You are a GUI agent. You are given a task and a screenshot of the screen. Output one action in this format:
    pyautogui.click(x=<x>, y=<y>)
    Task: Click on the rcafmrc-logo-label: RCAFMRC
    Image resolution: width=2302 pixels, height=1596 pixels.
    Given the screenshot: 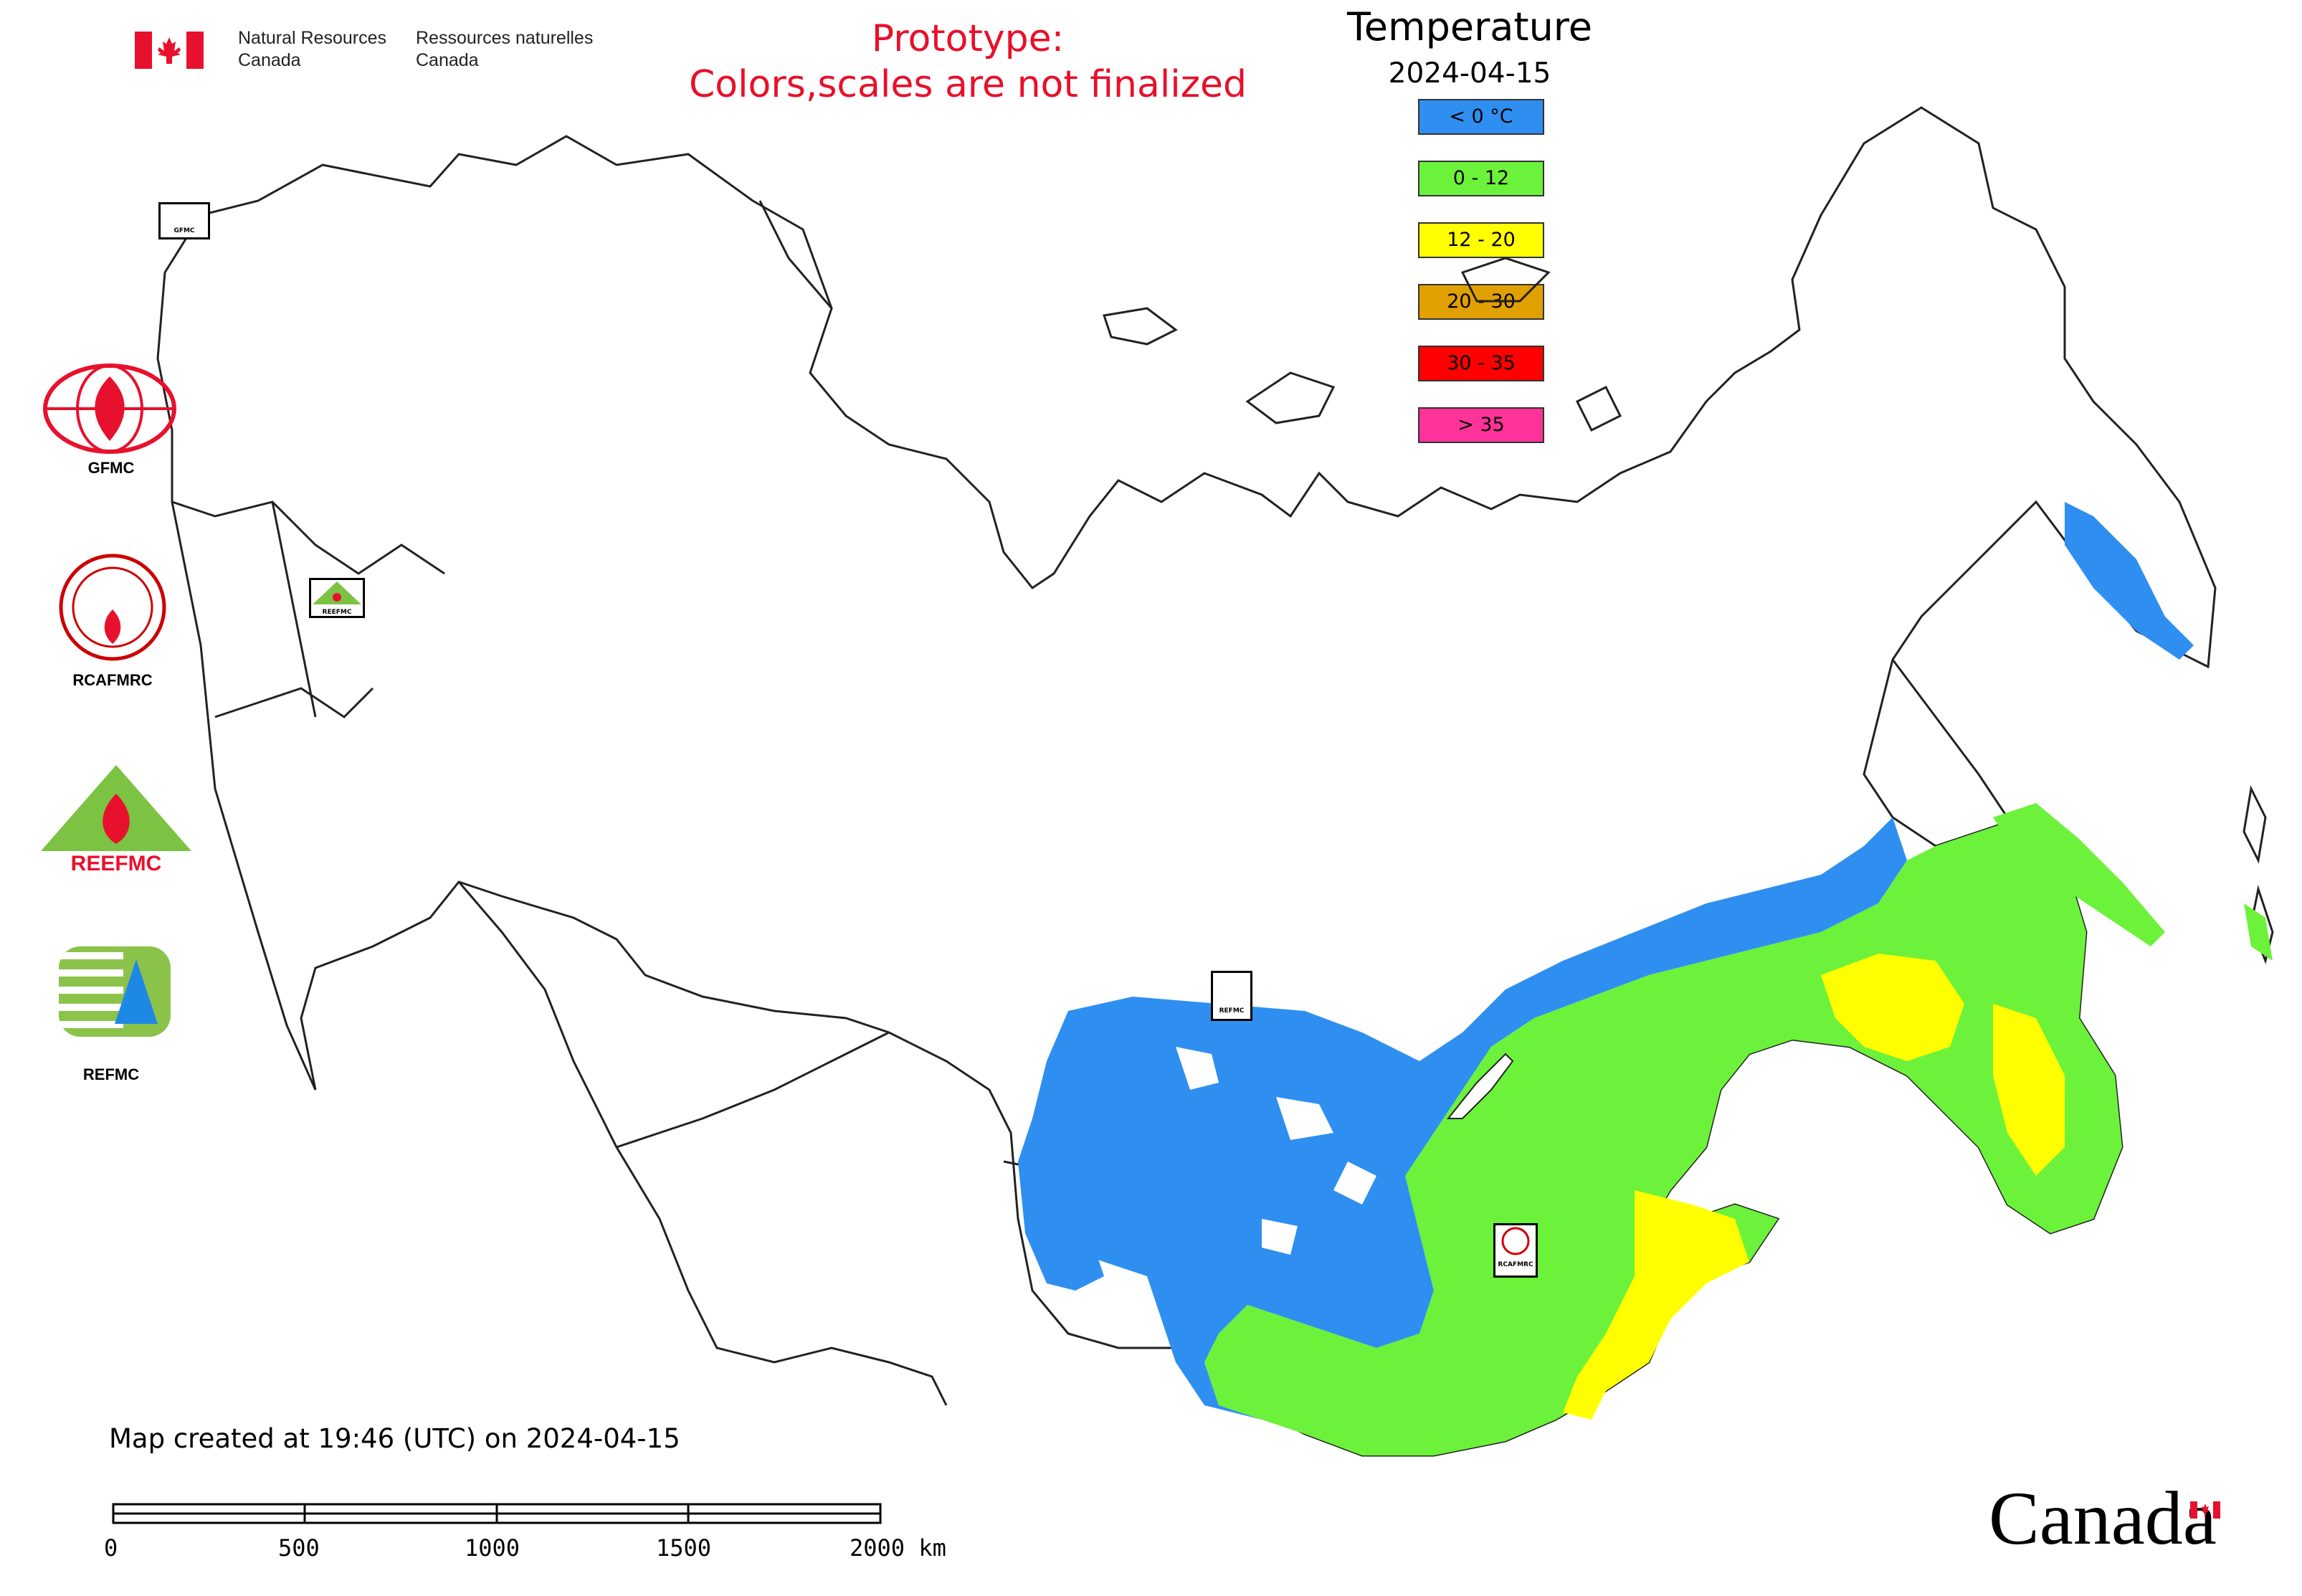 What is the action you would take?
    pyautogui.click(x=113, y=680)
    